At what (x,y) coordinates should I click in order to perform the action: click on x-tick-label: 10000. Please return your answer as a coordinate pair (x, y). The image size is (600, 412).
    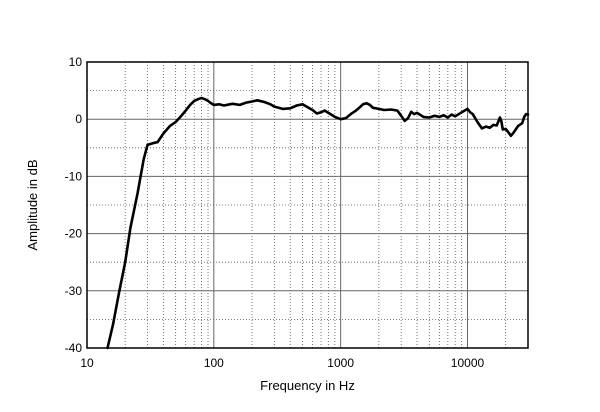
    Looking at the image, I should click on (468, 363).